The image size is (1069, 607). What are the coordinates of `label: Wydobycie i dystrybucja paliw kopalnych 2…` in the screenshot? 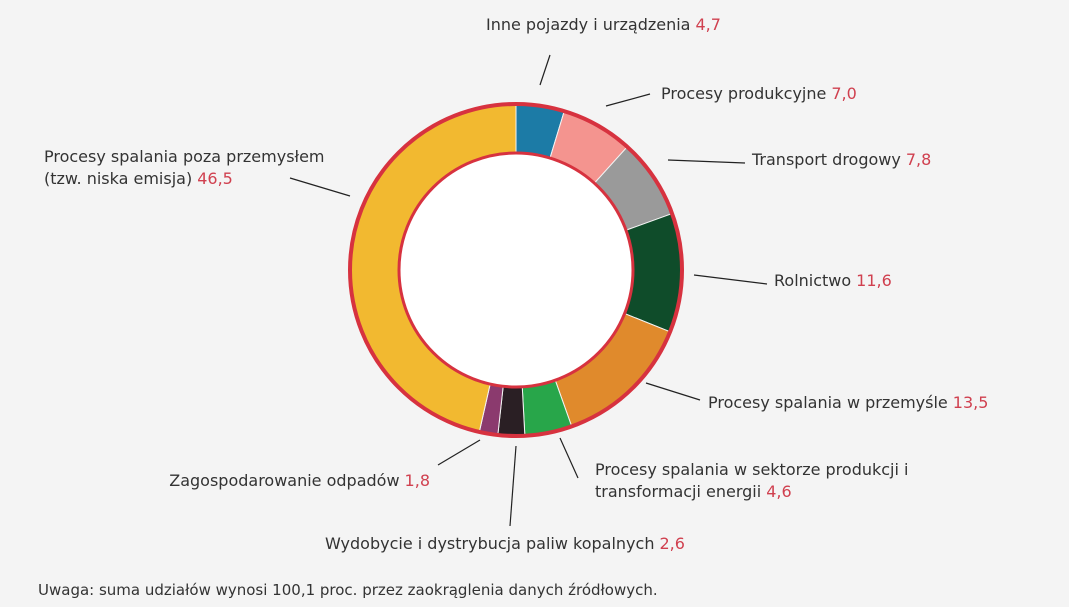 It's located at (525, 544).